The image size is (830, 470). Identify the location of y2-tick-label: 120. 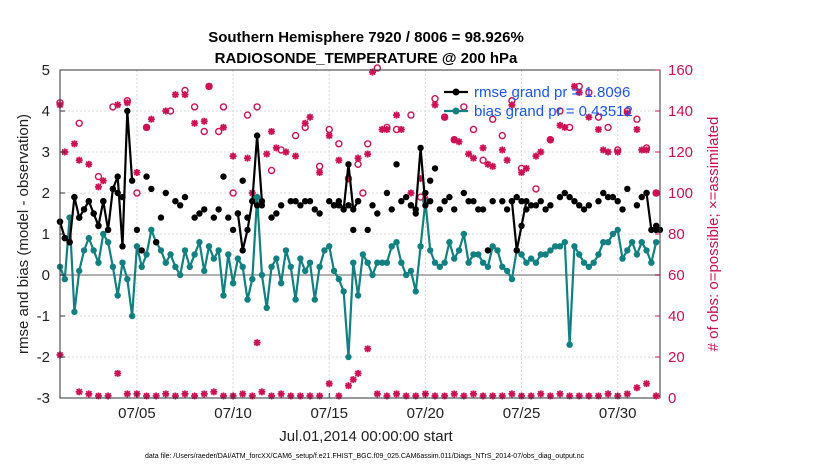
(680, 152).